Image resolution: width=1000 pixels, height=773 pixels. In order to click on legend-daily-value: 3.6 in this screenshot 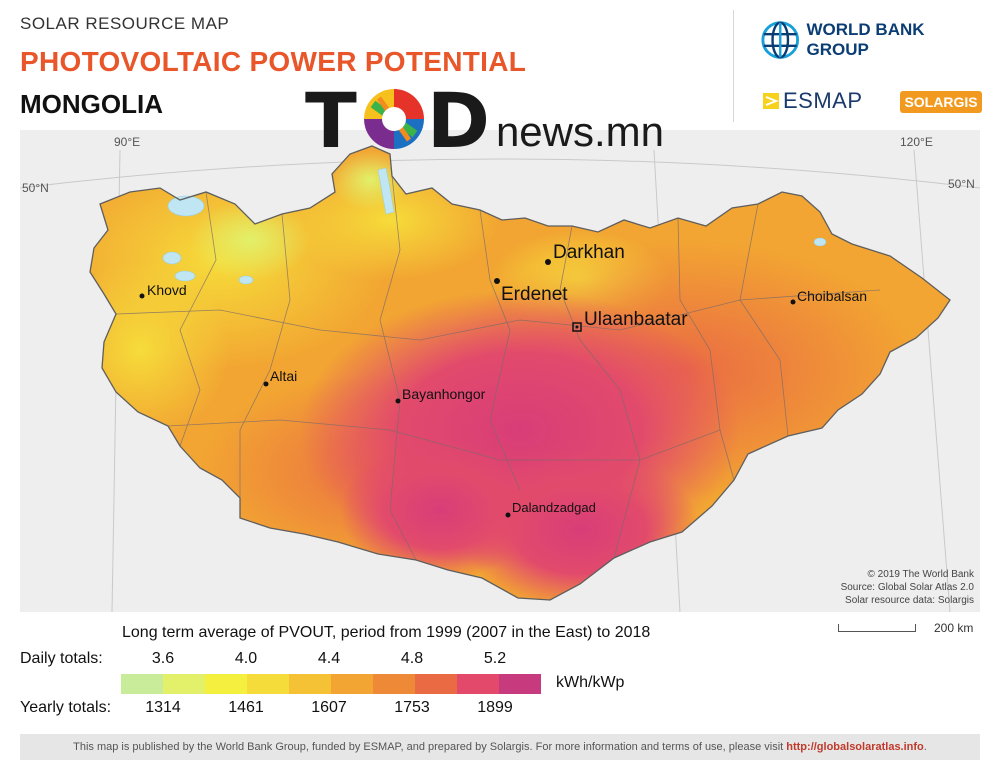, I will do `click(163, 658)`.